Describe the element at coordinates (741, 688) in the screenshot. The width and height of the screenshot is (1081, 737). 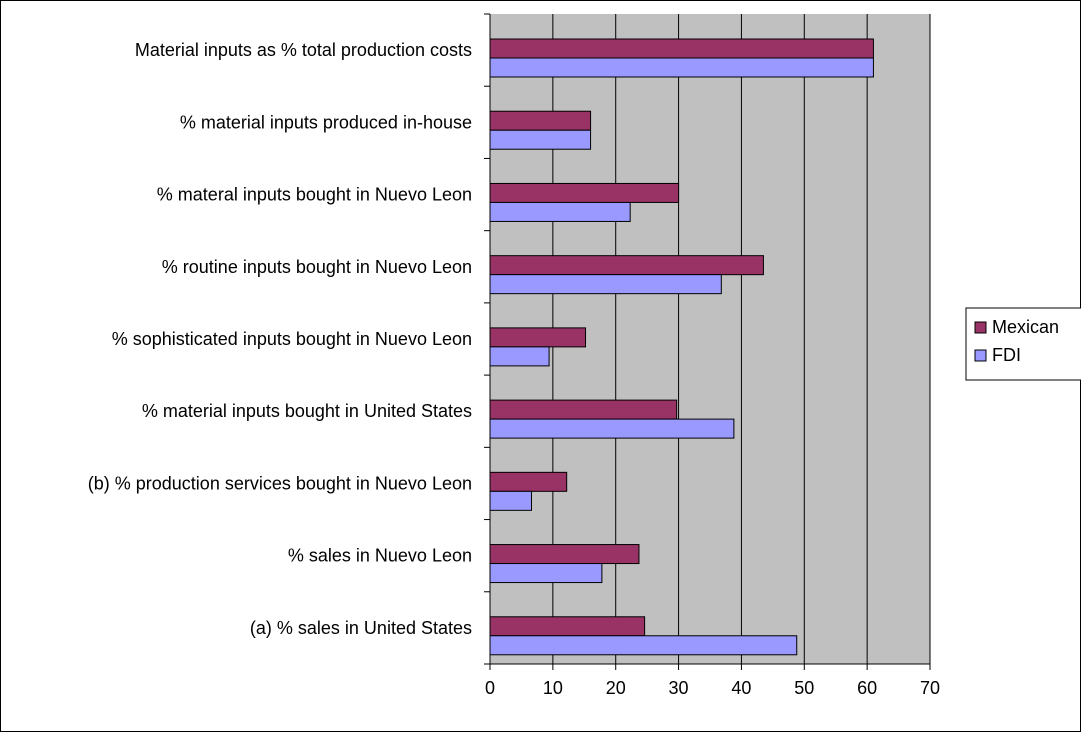
I see `x-tick-label: 40` at that location.